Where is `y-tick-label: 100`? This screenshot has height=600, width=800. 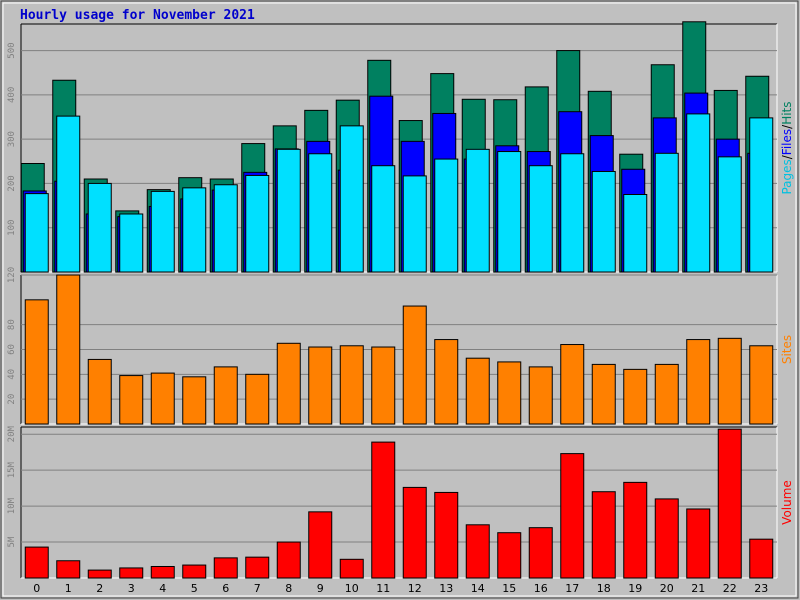
y-tick-label: 100 is located at coordinates (12, 228).